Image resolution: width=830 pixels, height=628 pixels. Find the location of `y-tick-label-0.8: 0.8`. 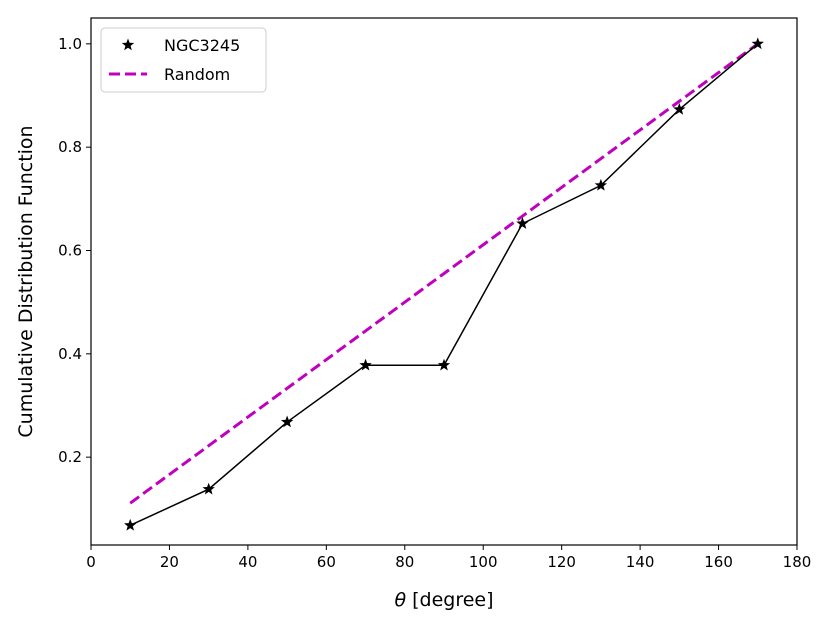

y-tick-label-0.8: 0.8 is located at coordinates (70, 147).